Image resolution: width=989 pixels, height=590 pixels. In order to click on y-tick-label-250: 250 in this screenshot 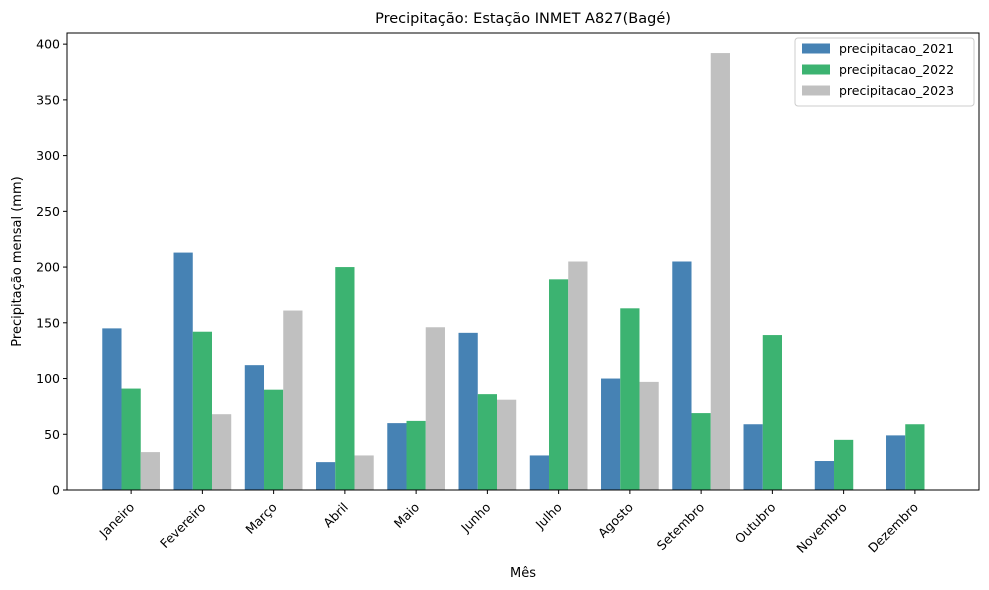, I will do `click(48, 211)`.